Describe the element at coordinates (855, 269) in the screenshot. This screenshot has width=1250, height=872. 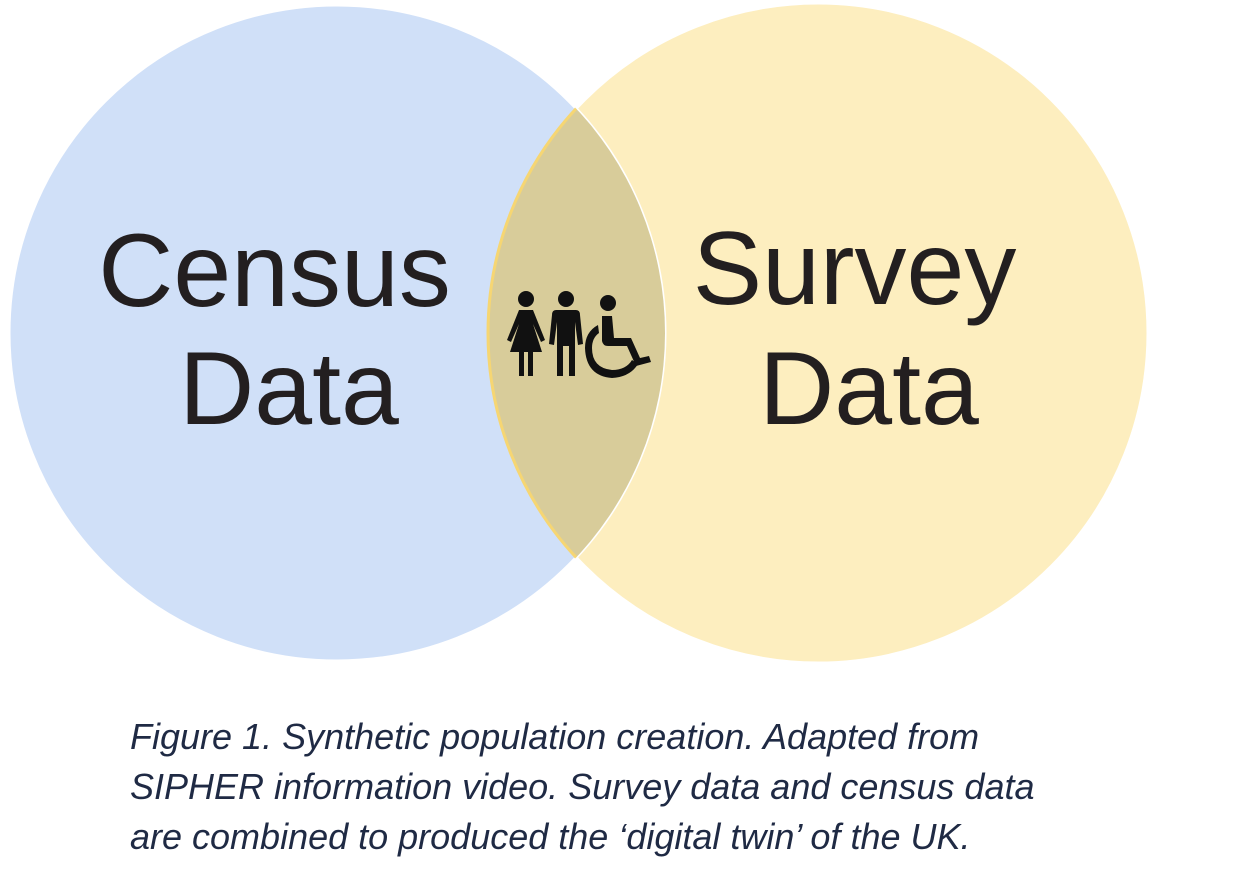
I see `survey-label-line1: Survey` at that location.